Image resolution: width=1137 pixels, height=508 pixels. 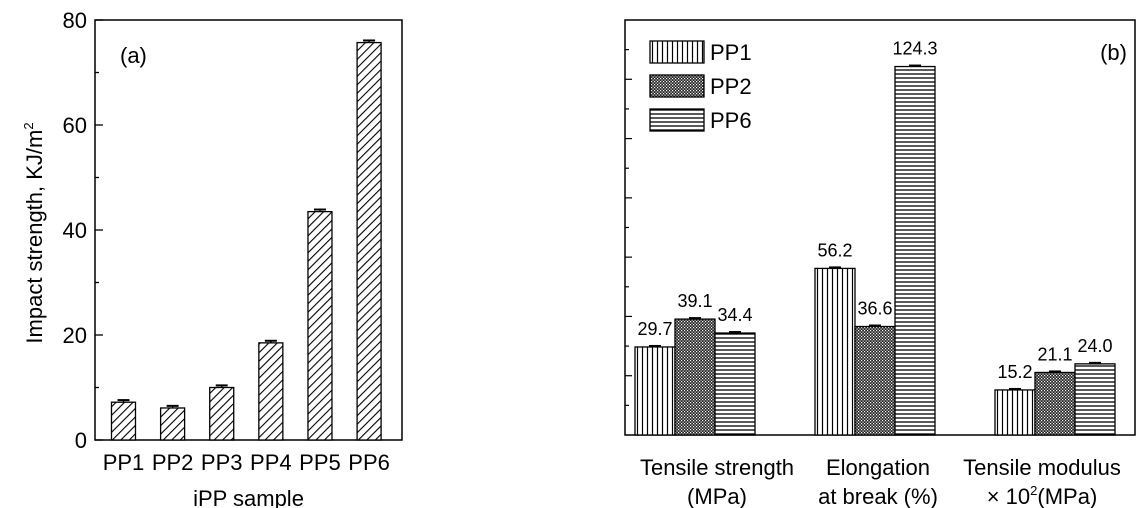 I want to click on panel-a-y-axis-label-superscript: 2, so click(x=28, y=125).